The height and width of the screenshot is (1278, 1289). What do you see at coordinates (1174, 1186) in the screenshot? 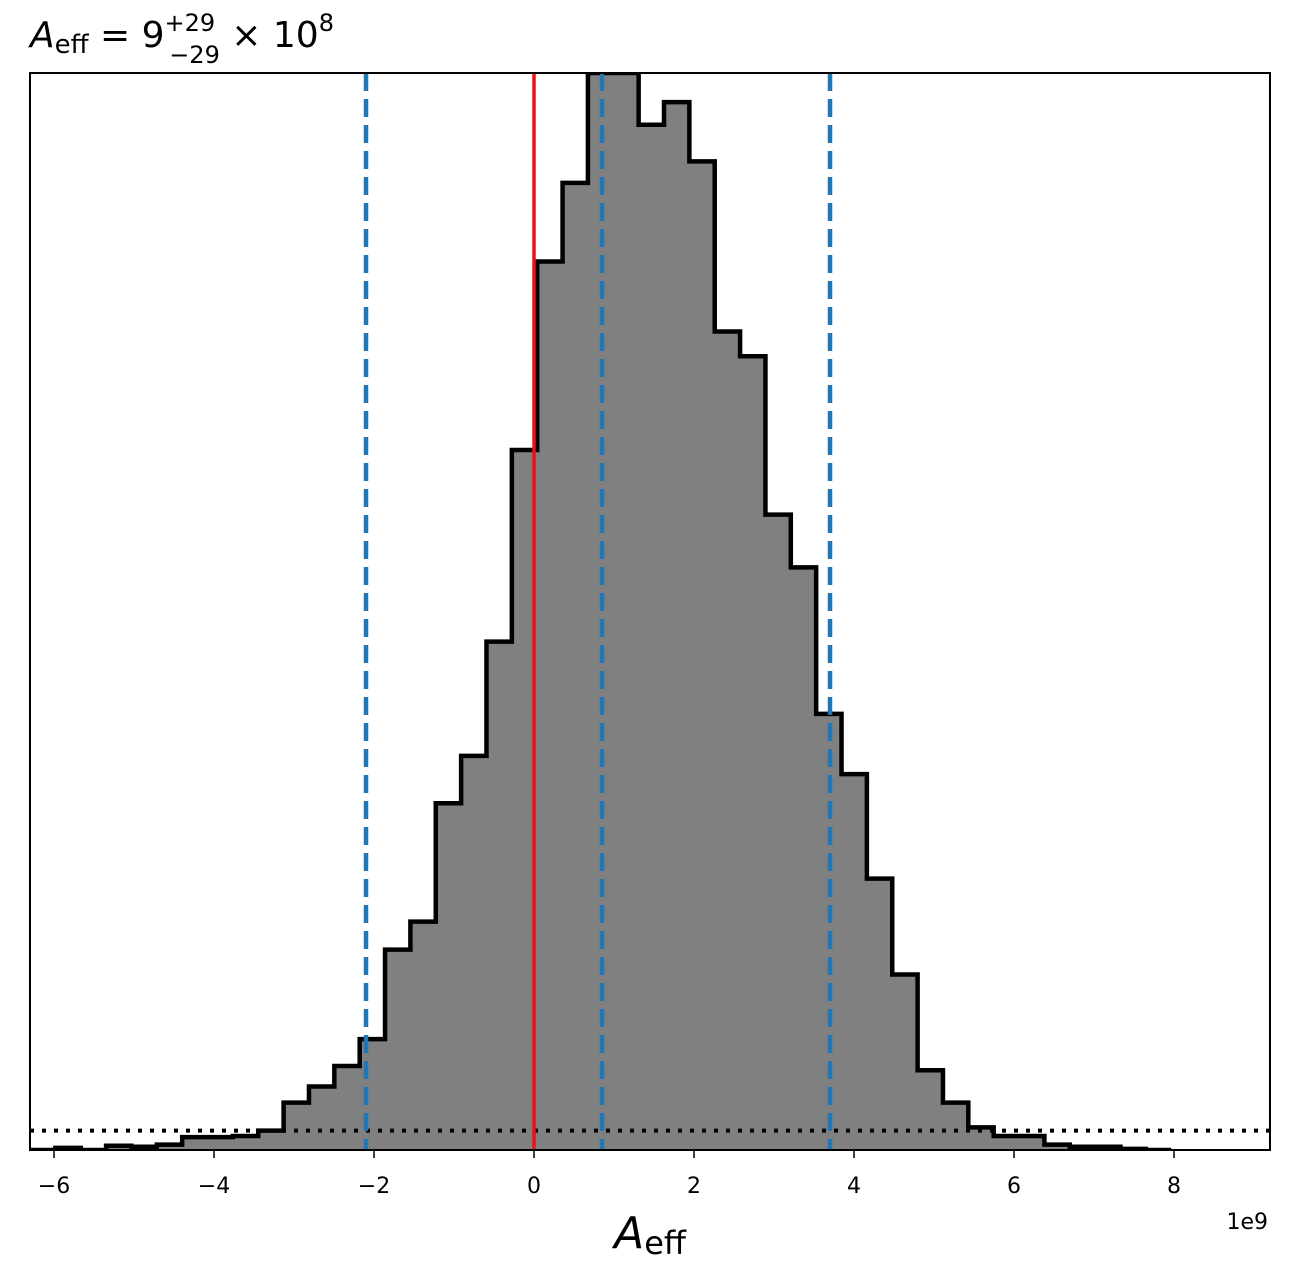
I see `x-tick-label: 8` at bounding box center [1174, 1186].